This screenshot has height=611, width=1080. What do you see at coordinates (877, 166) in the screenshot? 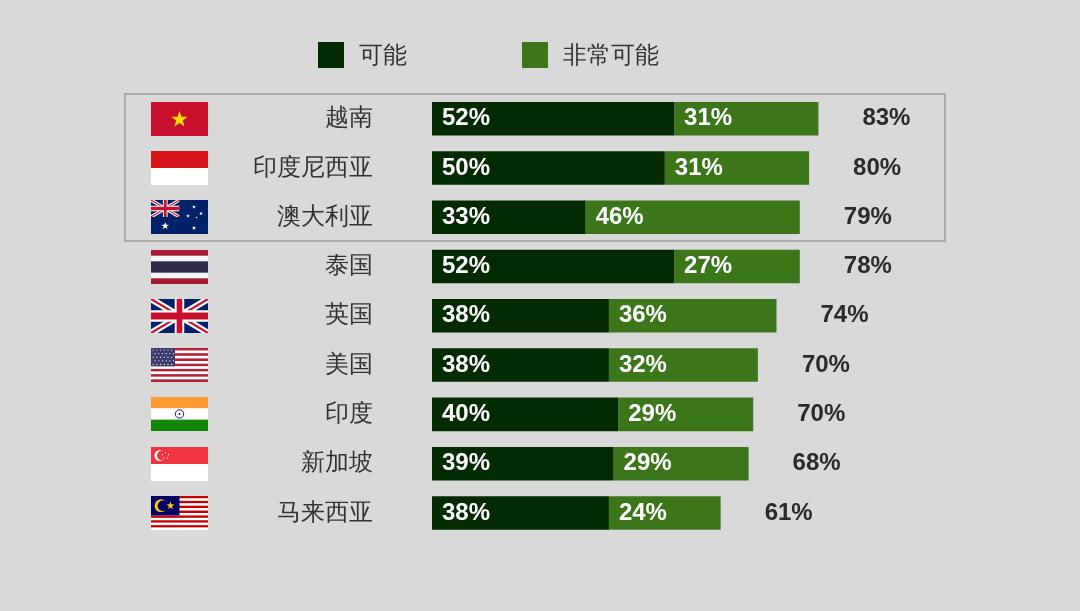
I see `total-label: 80%` at bounding box center [877, 166].